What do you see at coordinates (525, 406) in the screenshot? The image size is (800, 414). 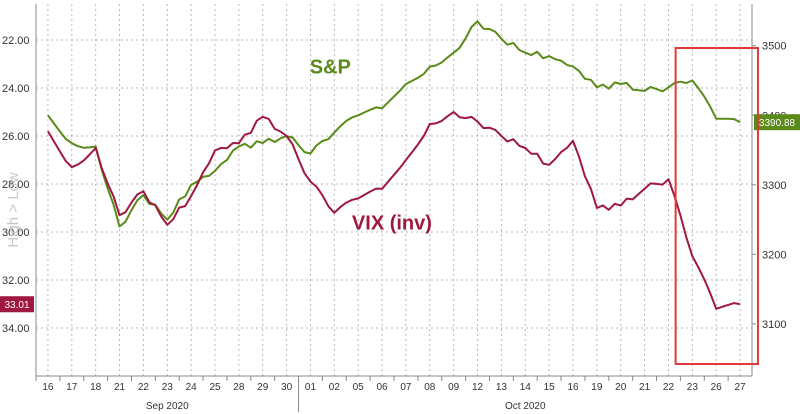 I see `x-axis-month-label: Oct 2020` at bounding box center [525, 406].